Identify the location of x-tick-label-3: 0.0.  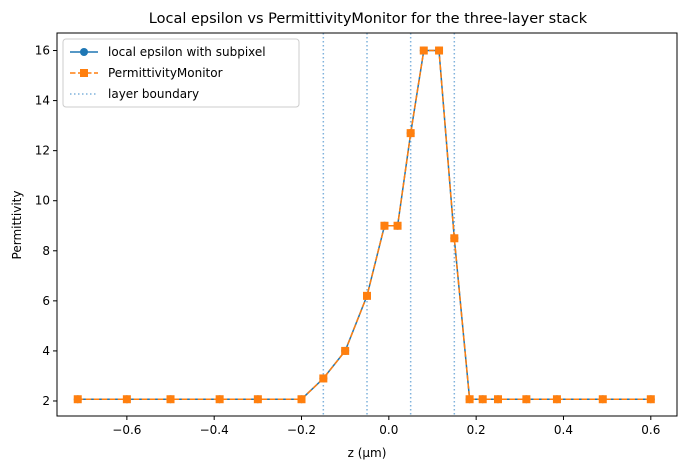
(388, 430).